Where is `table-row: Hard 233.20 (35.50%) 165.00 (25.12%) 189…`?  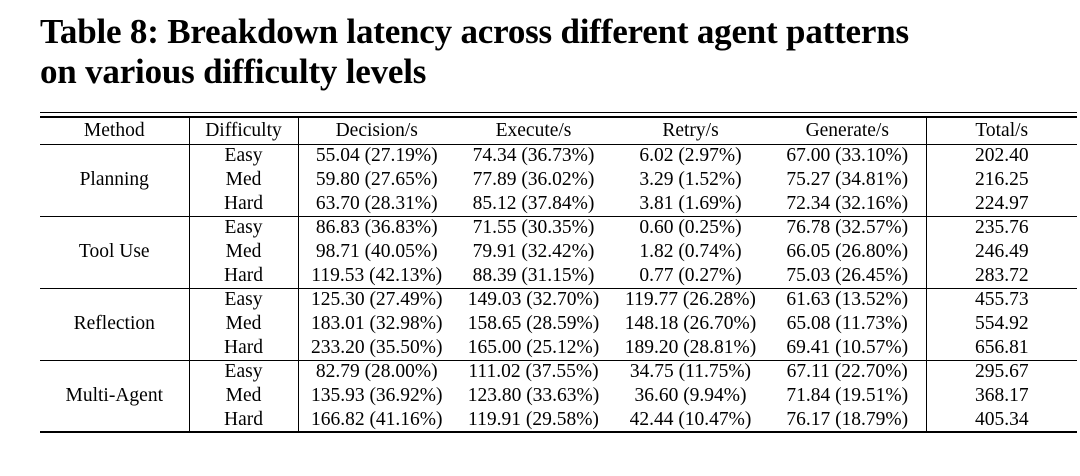 table-row: Hard 233.20 (35.50%) 165.00 (25.12%) 189… is located at coordinates (558, 348).